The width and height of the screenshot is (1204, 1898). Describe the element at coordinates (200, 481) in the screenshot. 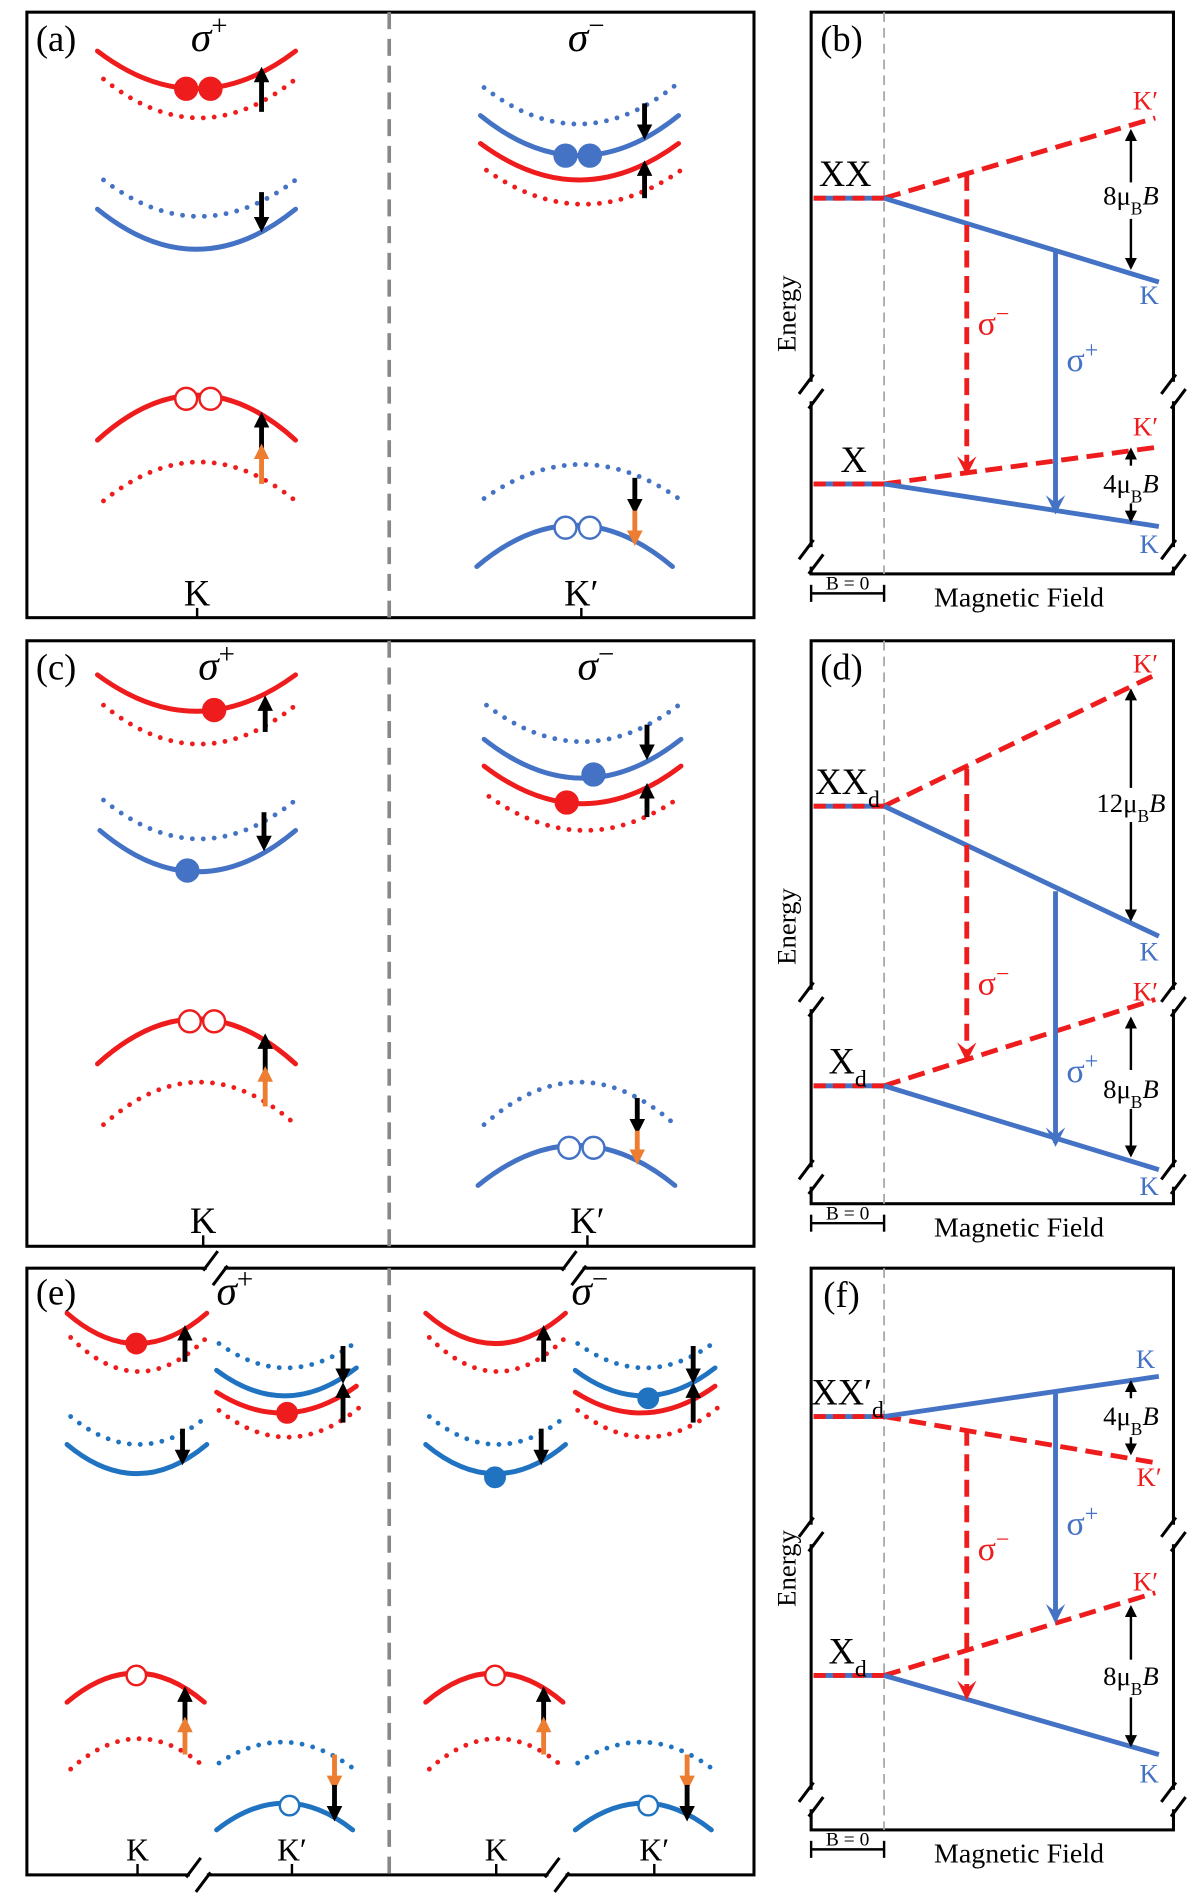

I see `valence-band-red-dotted` at that location.